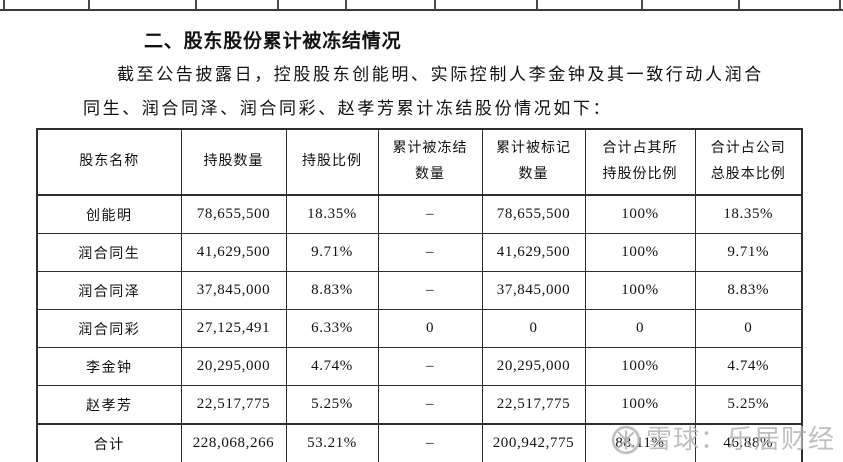 The height and width of the screenshot is (462, 843). Describe the element at coordinates (640, 328) in the screenshot. I see `cell-ratio-of-held: 0` at that location.